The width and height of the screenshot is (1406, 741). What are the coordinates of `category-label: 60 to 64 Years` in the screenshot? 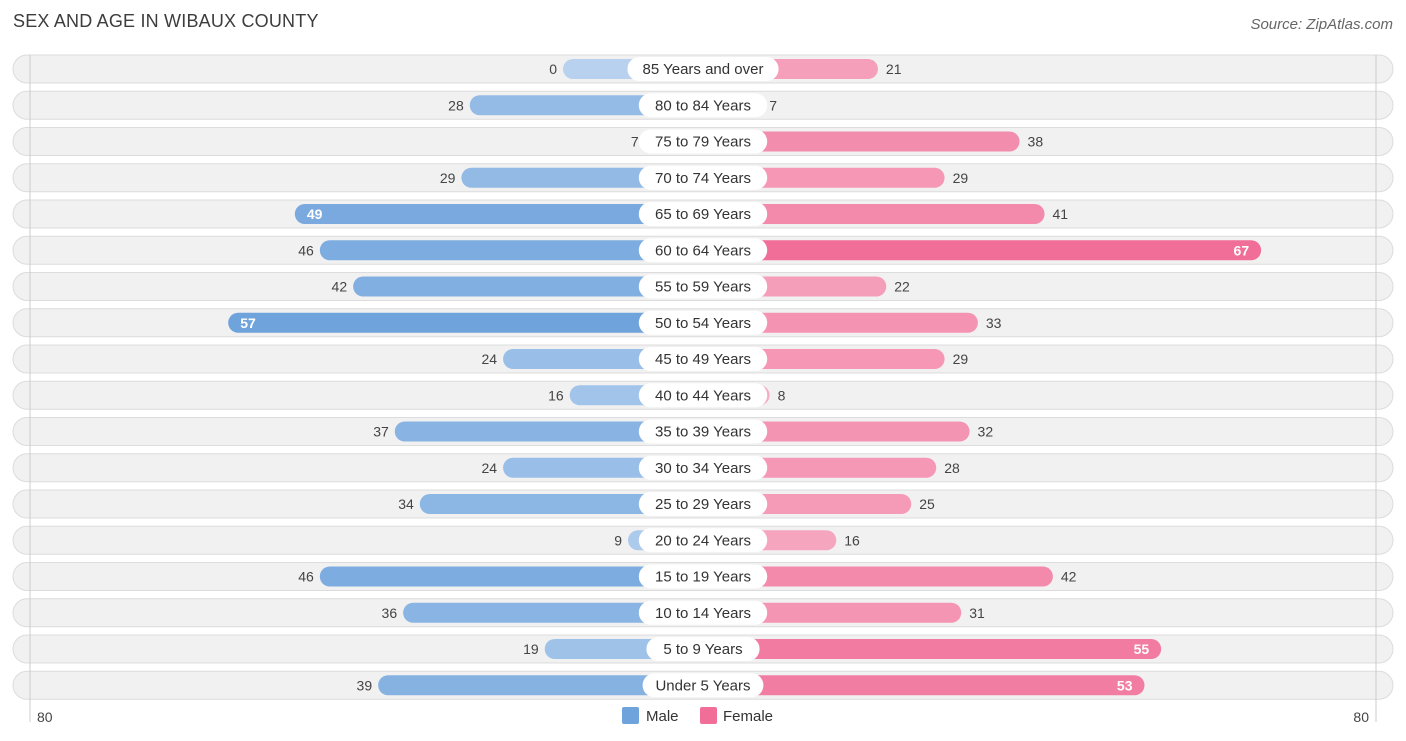 It's located at (703, 250).